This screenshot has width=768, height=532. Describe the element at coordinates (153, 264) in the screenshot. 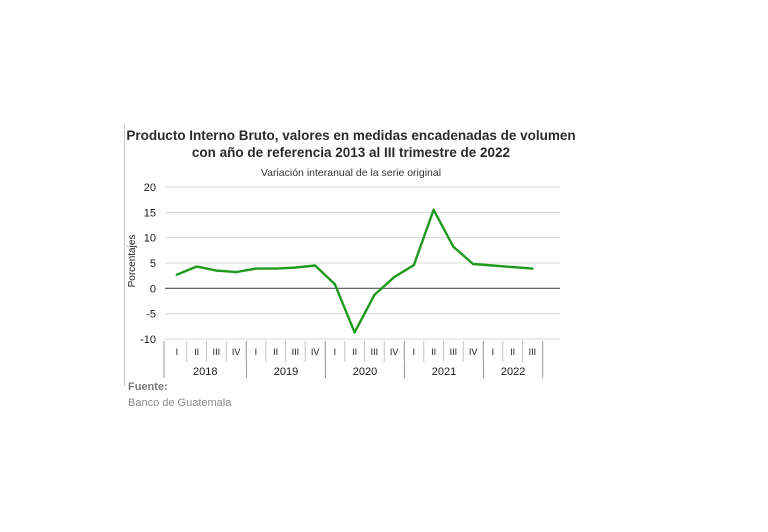

I see `y-tick-label: 5` at that location.